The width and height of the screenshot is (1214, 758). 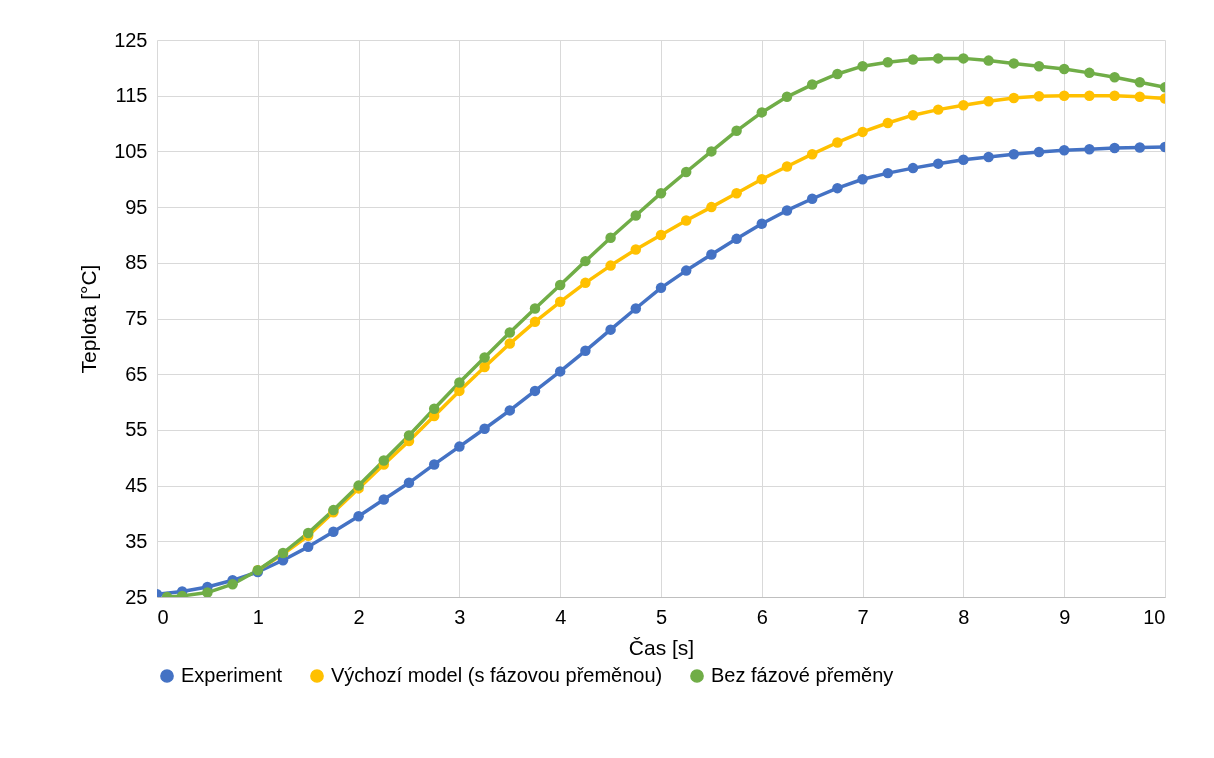 I want to click on x-tick-label: 10, so click(x=1154, y=616).